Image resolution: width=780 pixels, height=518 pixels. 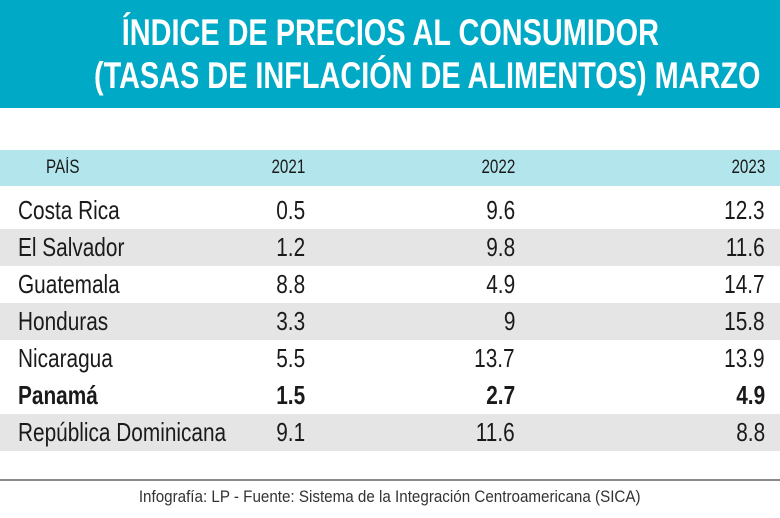 I want to click on value-2022: 11.6, so click(x=495, y=432).